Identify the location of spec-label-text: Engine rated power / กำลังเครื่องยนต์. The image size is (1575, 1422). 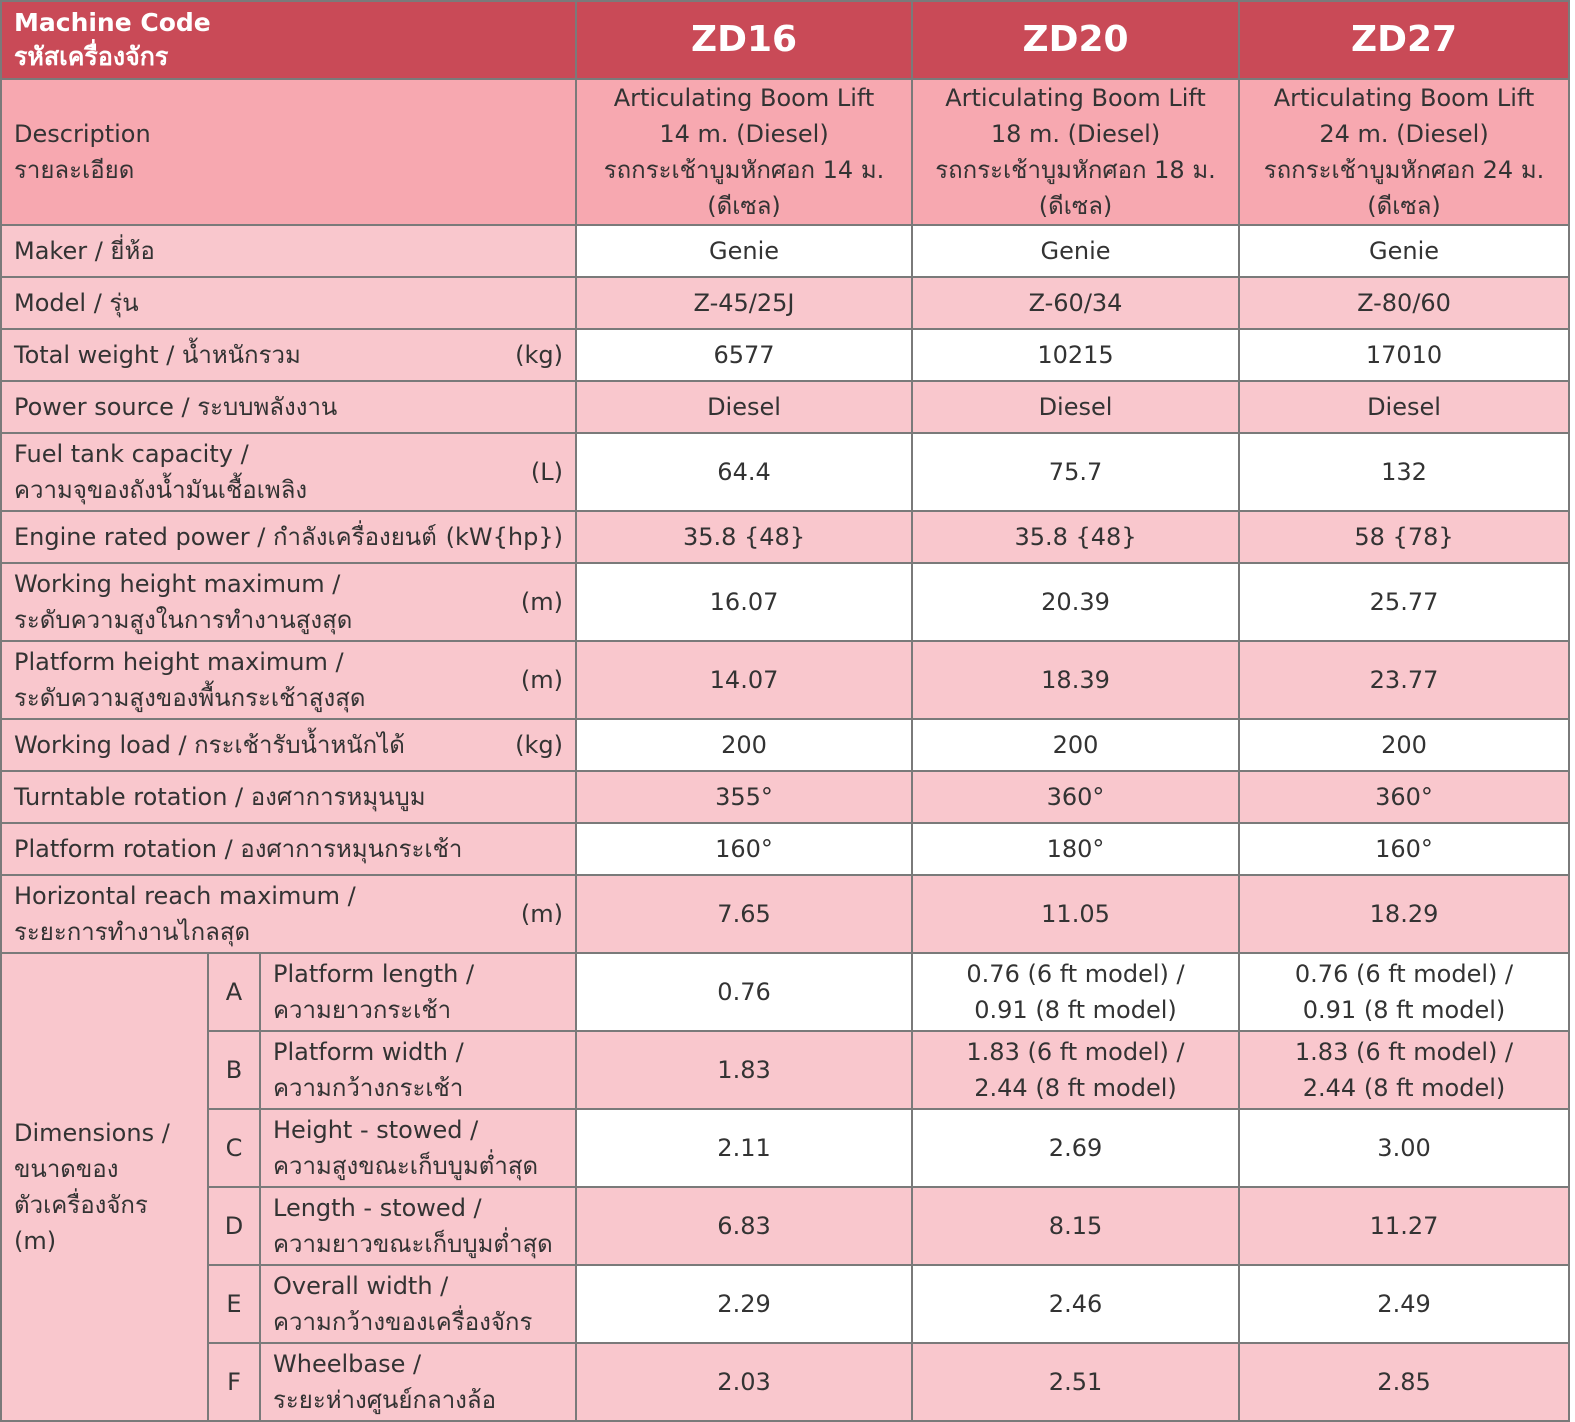
(225, 537).